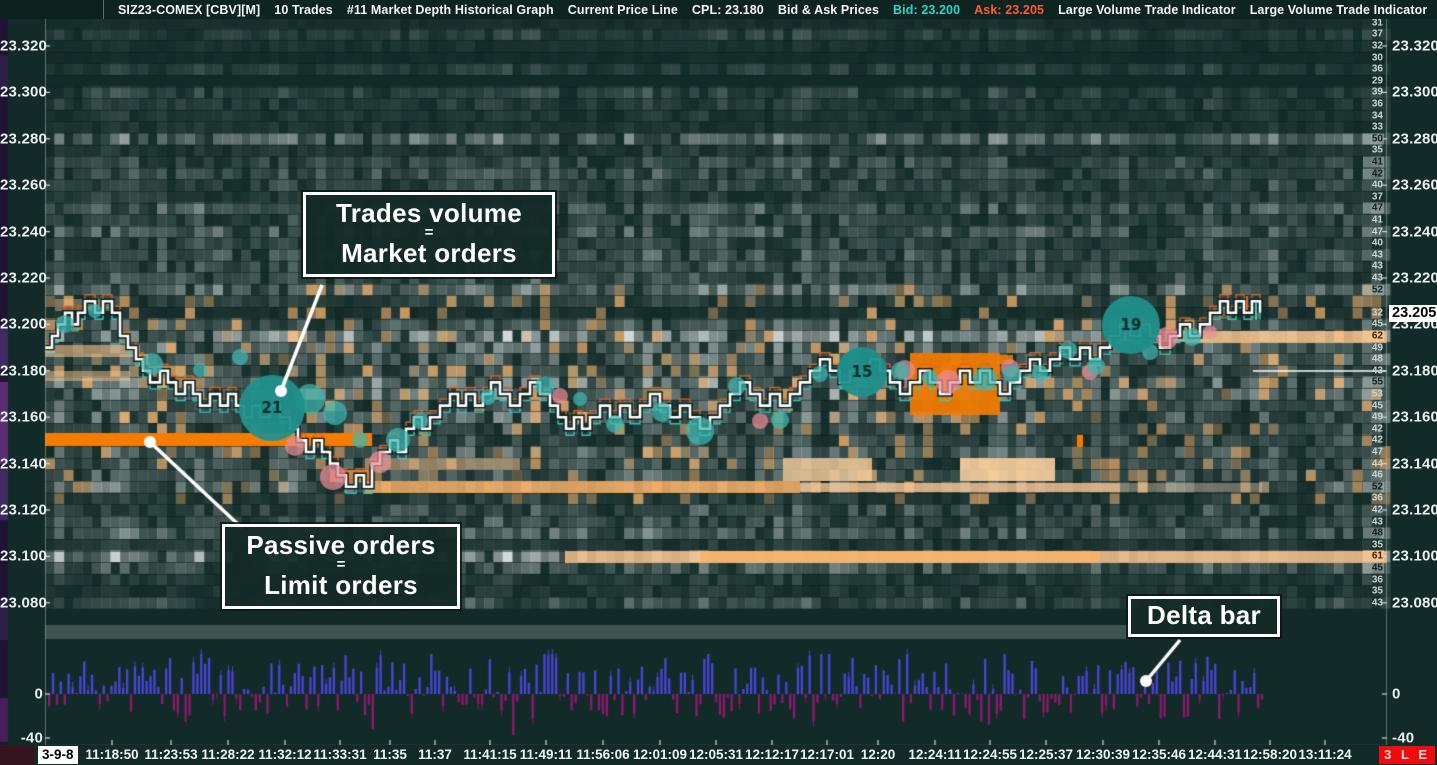  Describe the element at coordinates (1377, 116) in the screenshot. I see `depth-ladder-value: 34` at that location.